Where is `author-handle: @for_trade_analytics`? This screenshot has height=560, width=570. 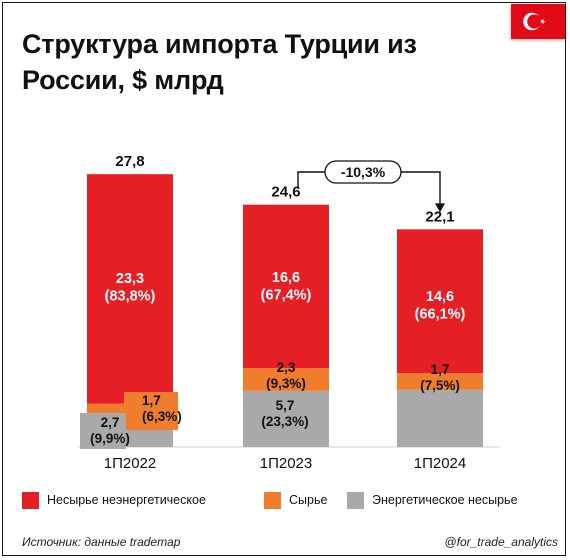 author-handle: @for_trade_analytics is located at coordinates (501, 542).